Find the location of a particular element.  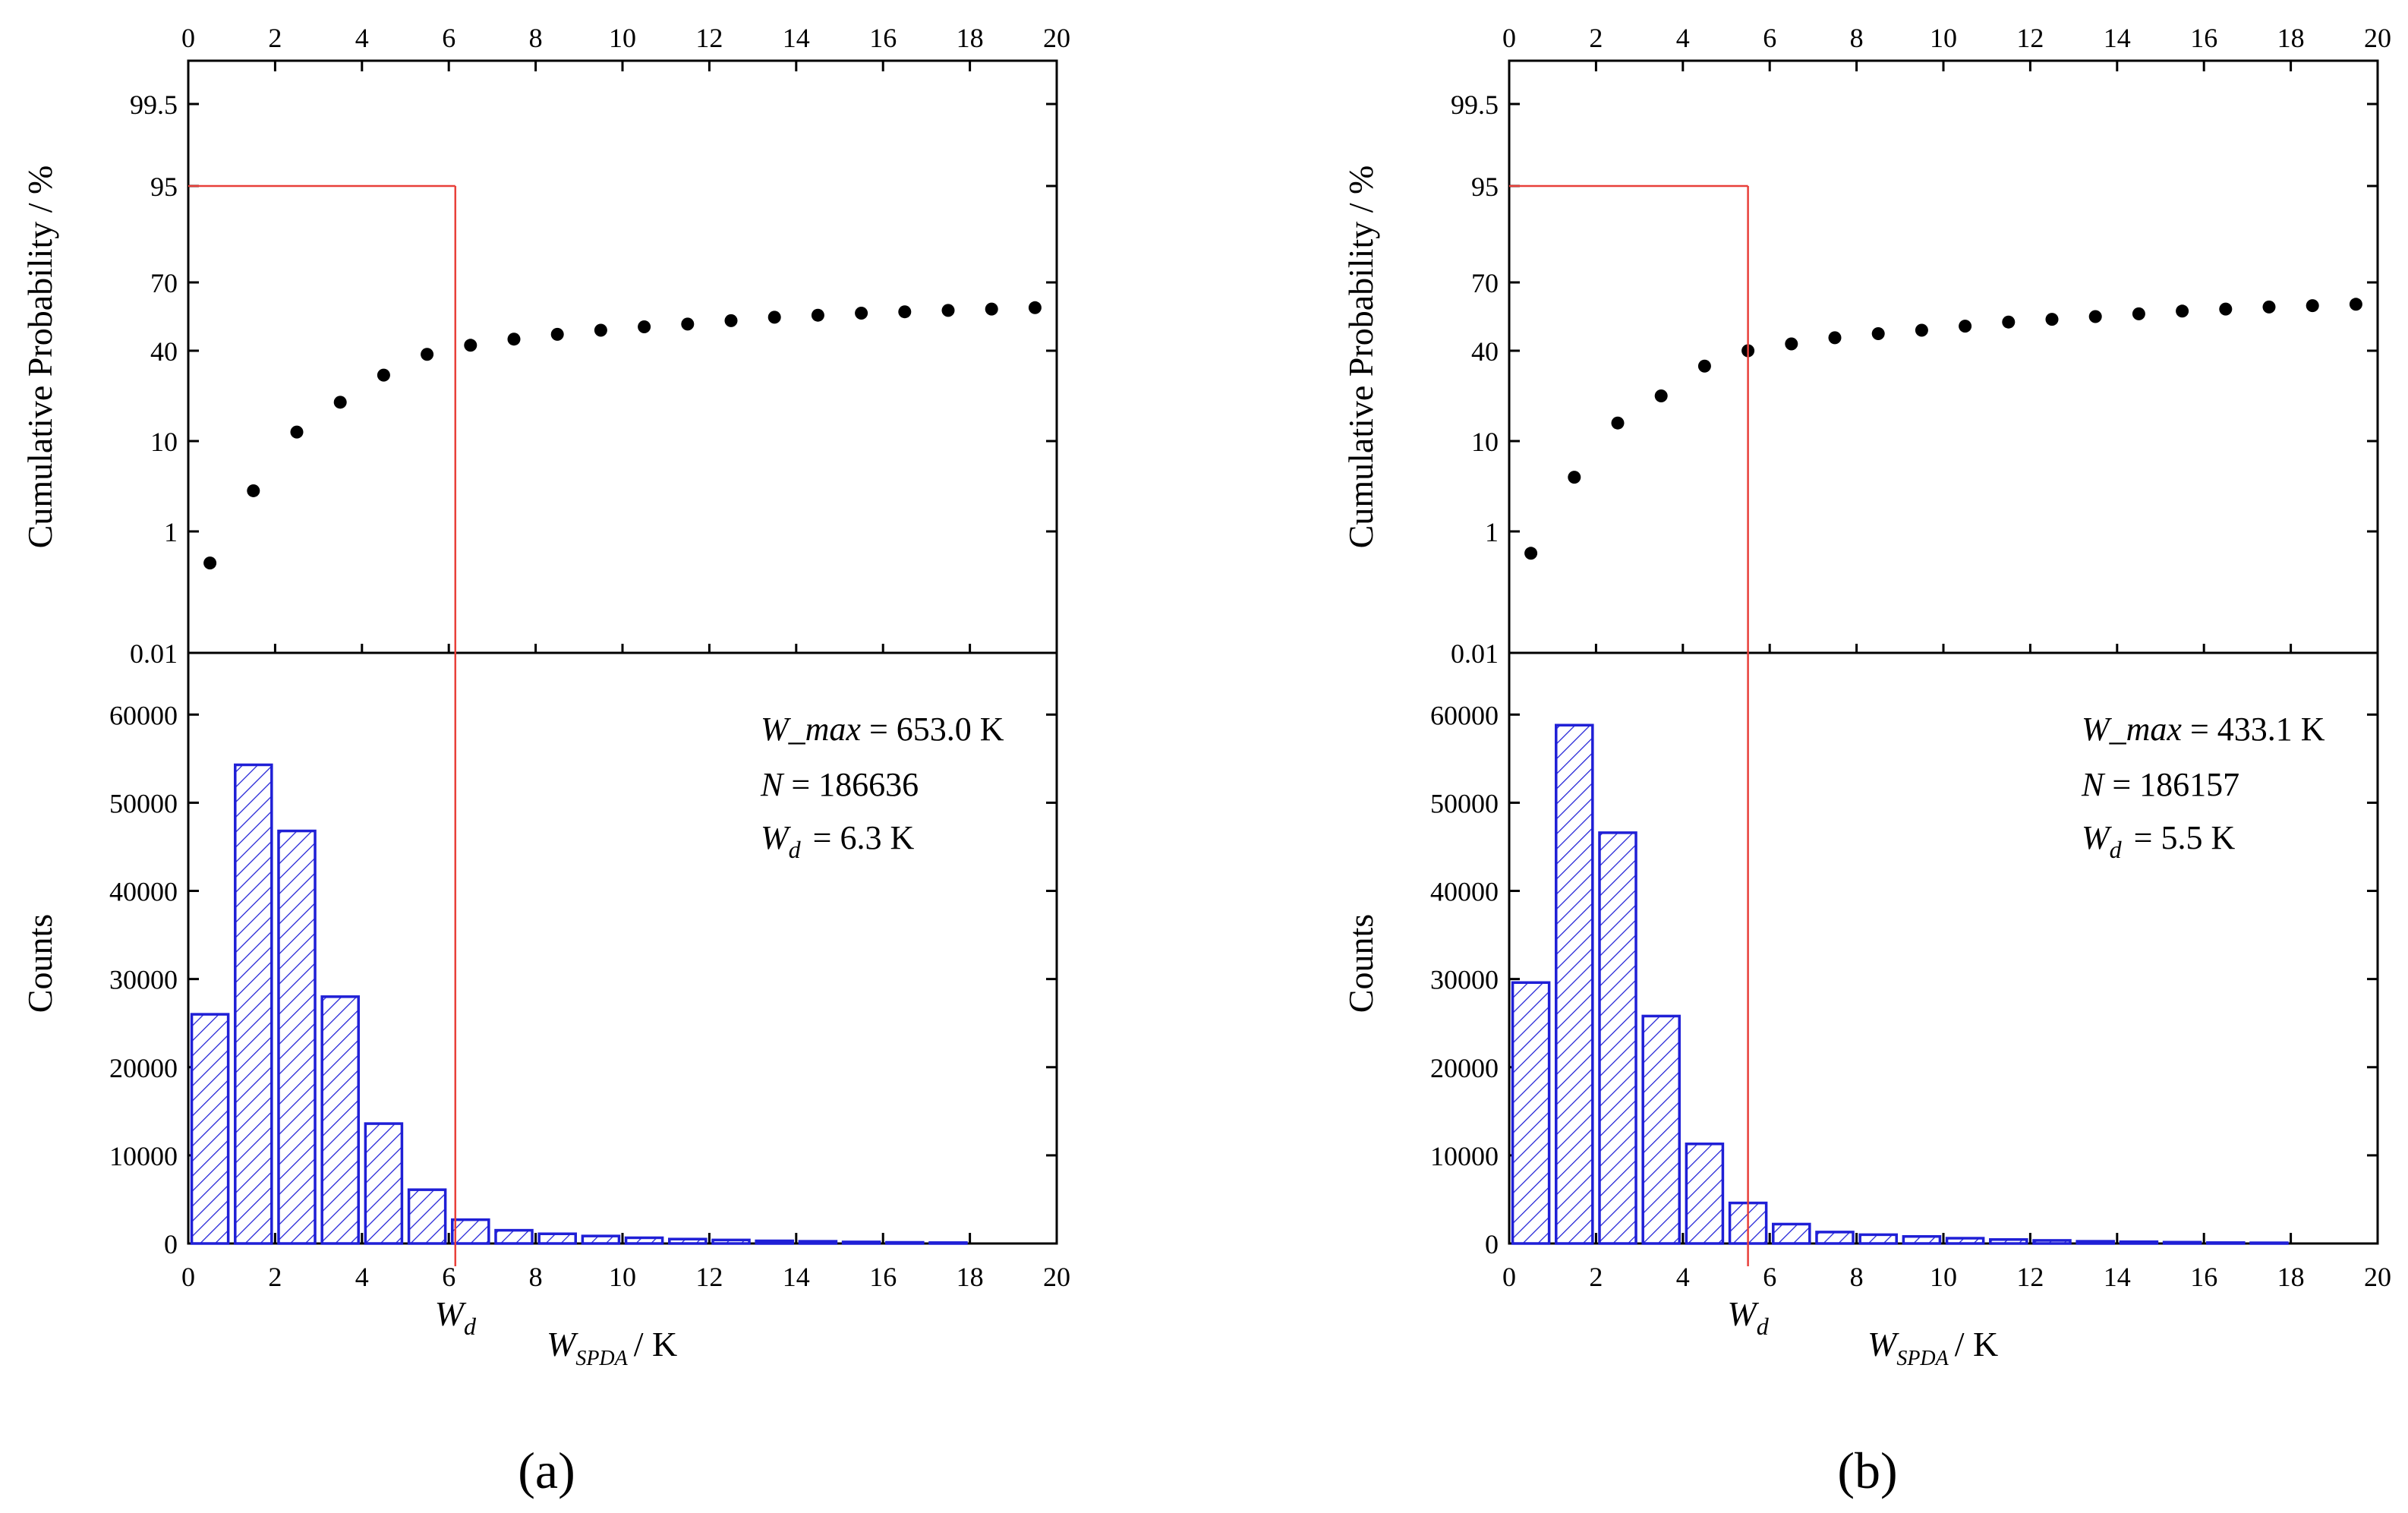

top-x-tick-label: 0 is located at coordinates (188, 38).